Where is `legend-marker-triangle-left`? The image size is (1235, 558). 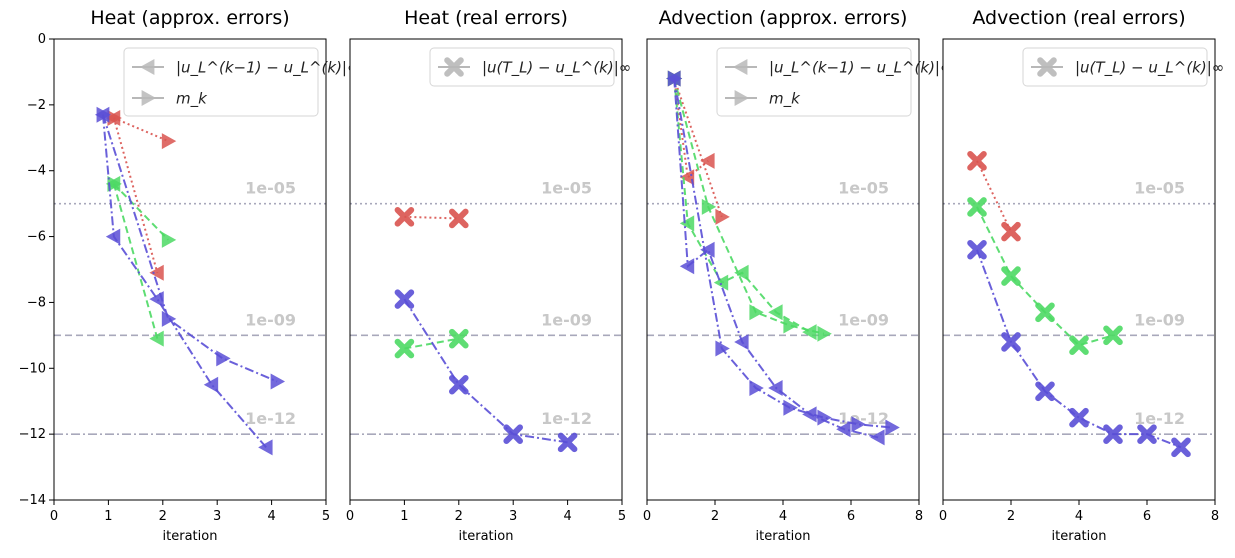
legend-marker-triangle-left is located at coordinates (147, 67).